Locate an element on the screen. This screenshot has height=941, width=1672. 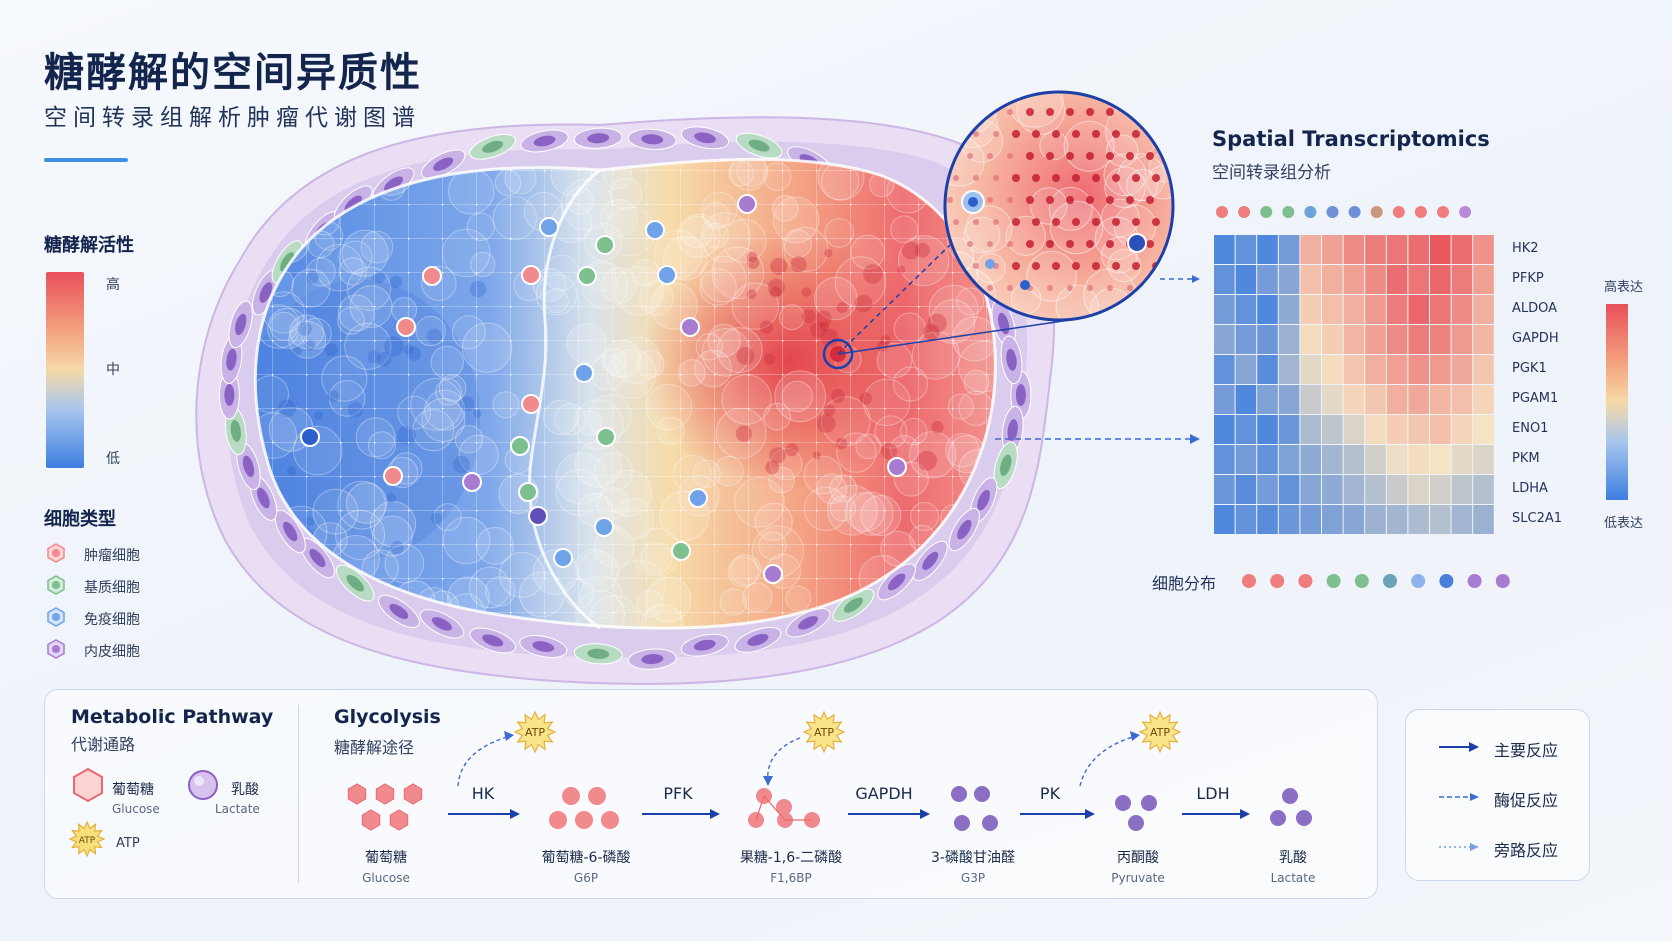
pyruvate-molecules is located at coordinates (1136, 813).